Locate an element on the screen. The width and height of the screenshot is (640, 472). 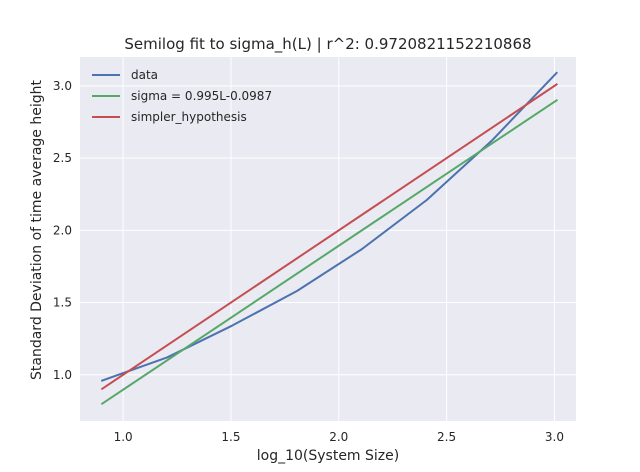
y-tick-label: 1.0 is located at coordinates (62, 375).